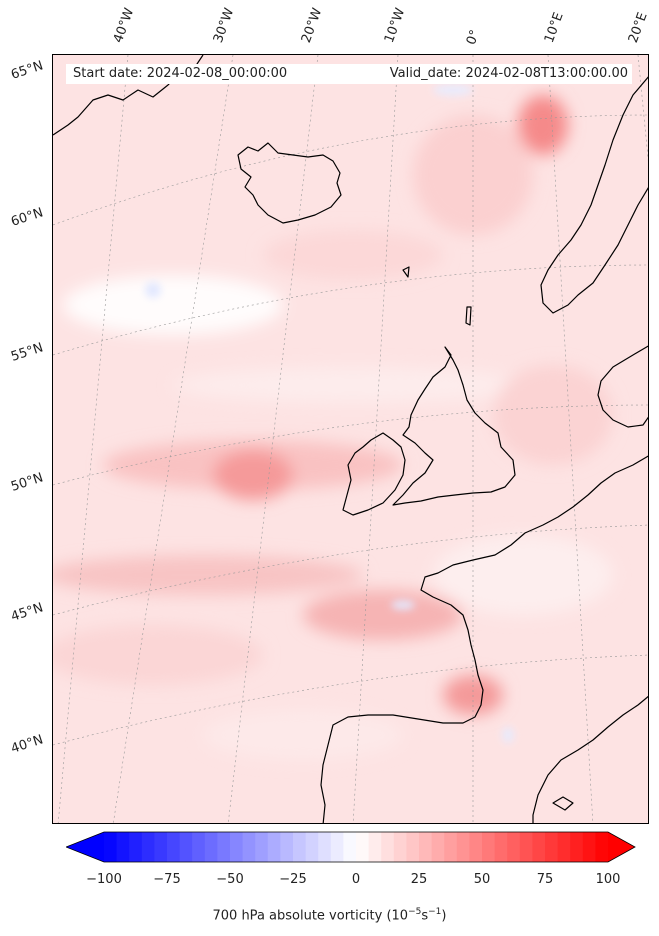  Describe the element at coordinates (85, 847) in the screenshot. I see `colorbar-extend-min` at that location.